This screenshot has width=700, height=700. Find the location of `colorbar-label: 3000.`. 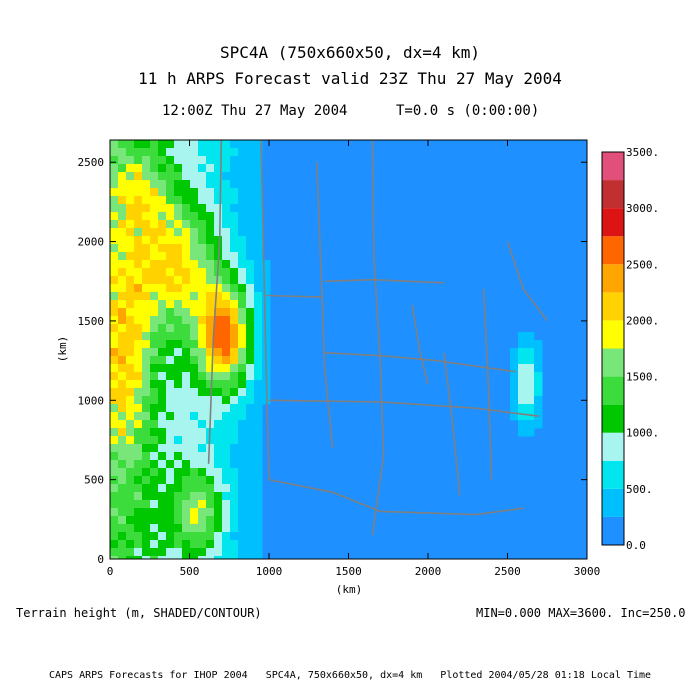

colorbar-label: 3000. is located at coordinates (642, 208).